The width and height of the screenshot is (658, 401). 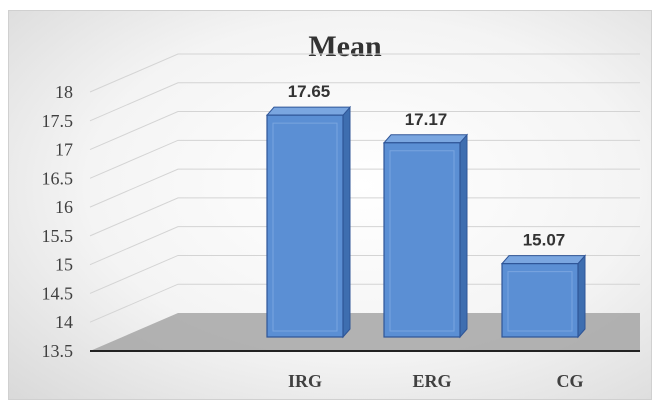 I want to click on y-axis: 13.5 14 14.5 15 15.5 16 16.5 17 17.5 18, so click(x=58, y=221).